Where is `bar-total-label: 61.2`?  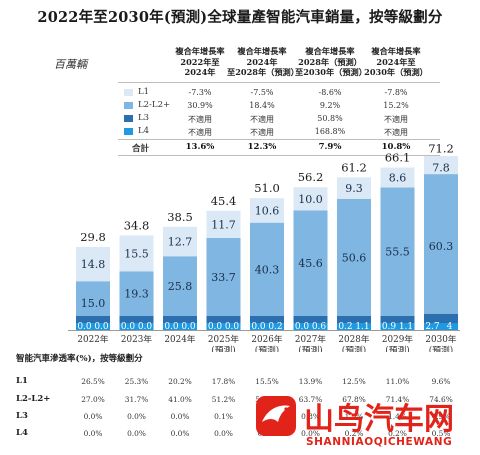
bar-total-label: 61.2 is located at coordinates (354, 167).